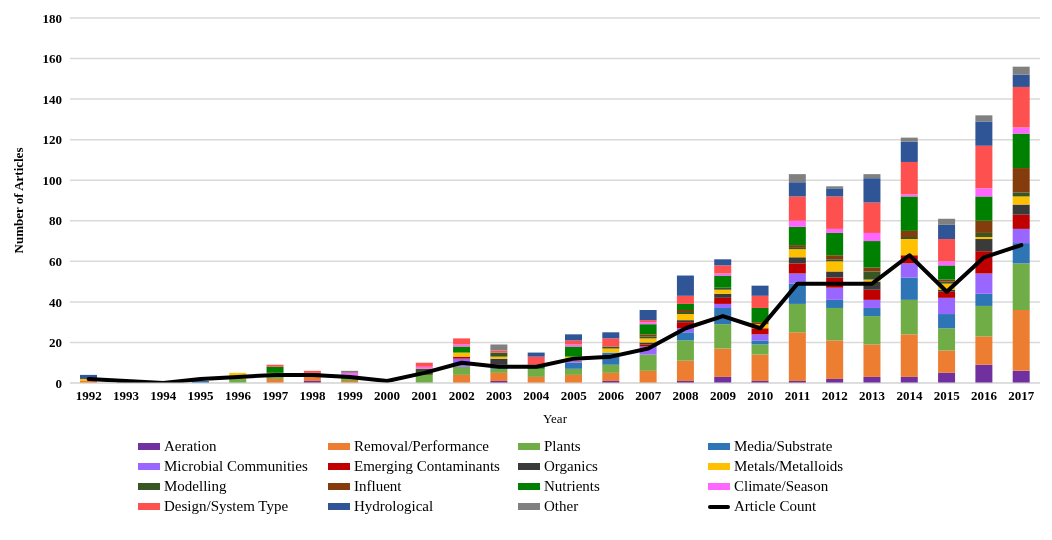  I want to click on y-tick-label: 180, so click(52, 18).